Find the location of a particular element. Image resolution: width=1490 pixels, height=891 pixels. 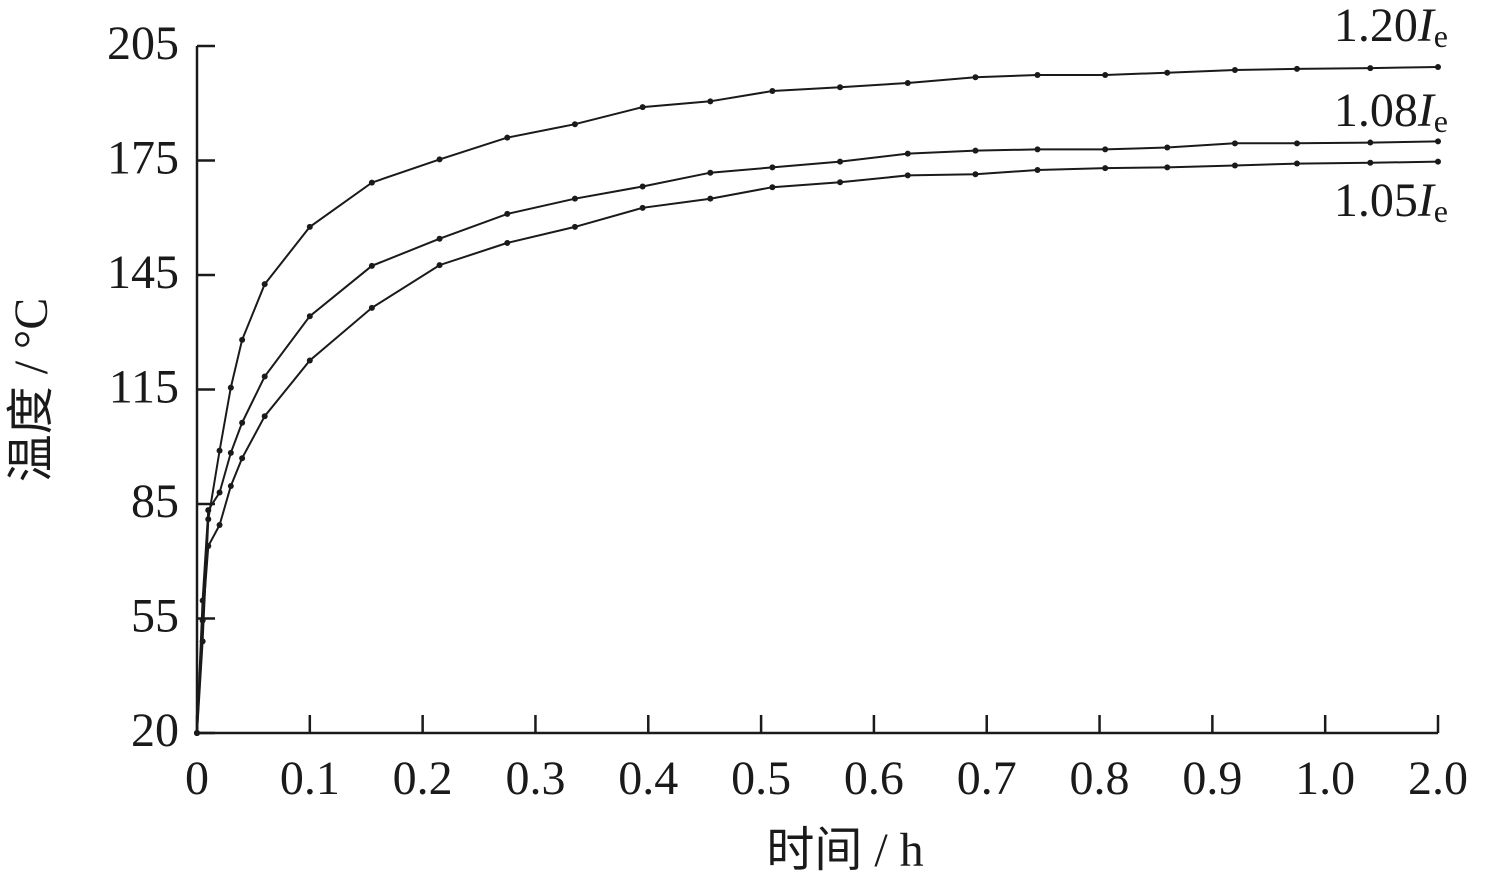

x-tick-label: 0 is located at coordinates (197, 778).